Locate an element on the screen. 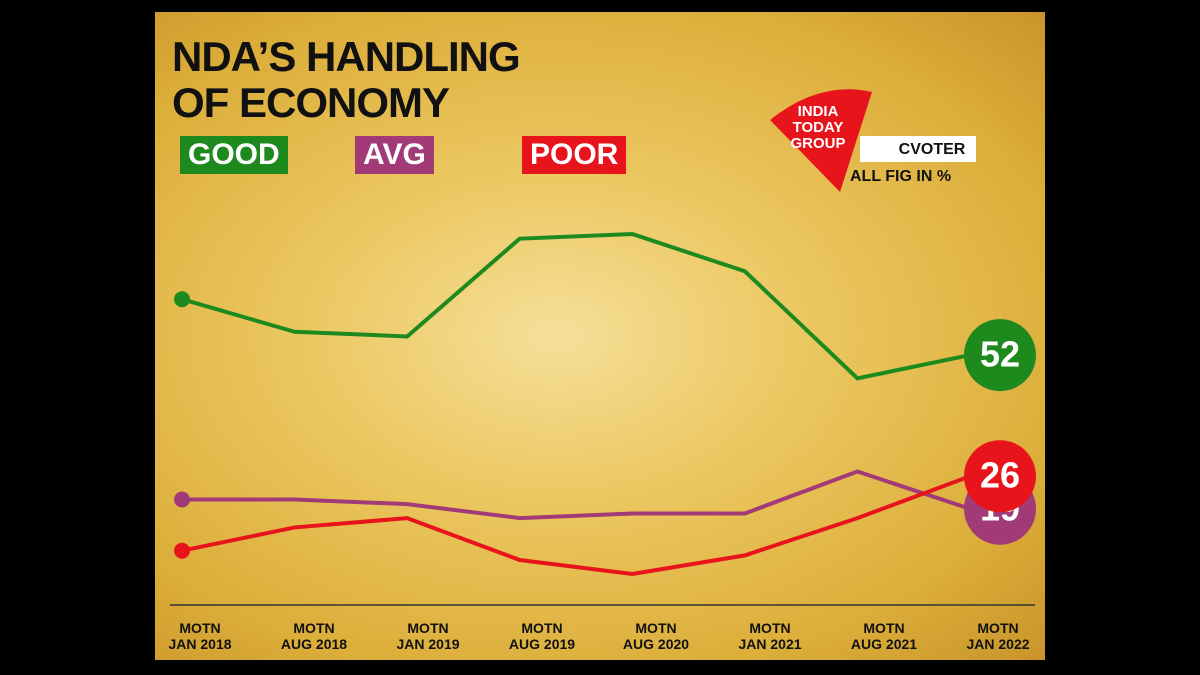 The width and height of the screenshot is (1200, 675). x-tick-label: MOTN JAN 2022 is located at coordinates (998, 636).